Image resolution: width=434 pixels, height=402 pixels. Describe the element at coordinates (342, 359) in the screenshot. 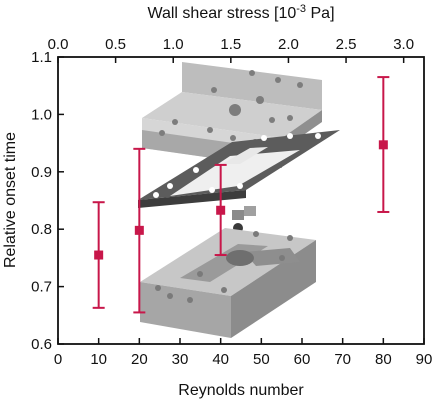

I see `x-tick-label: 70` at that location.